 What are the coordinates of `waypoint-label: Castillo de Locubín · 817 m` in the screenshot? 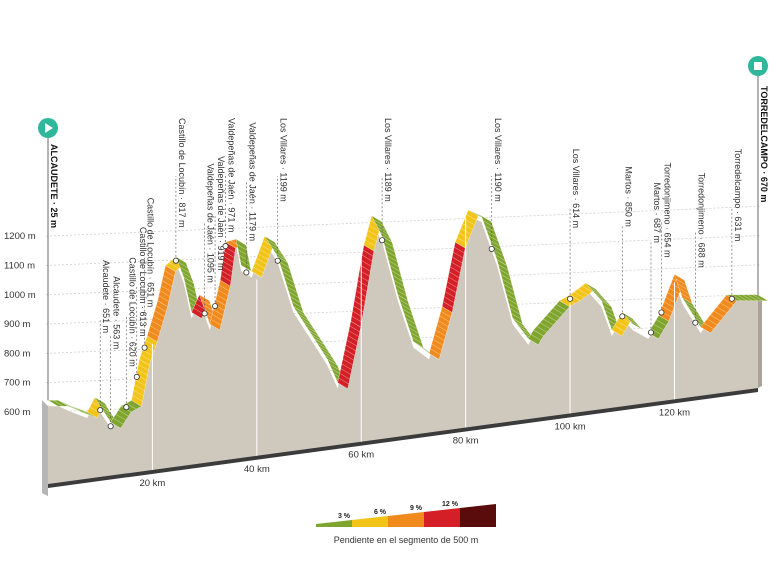 It's located at (182, 173).